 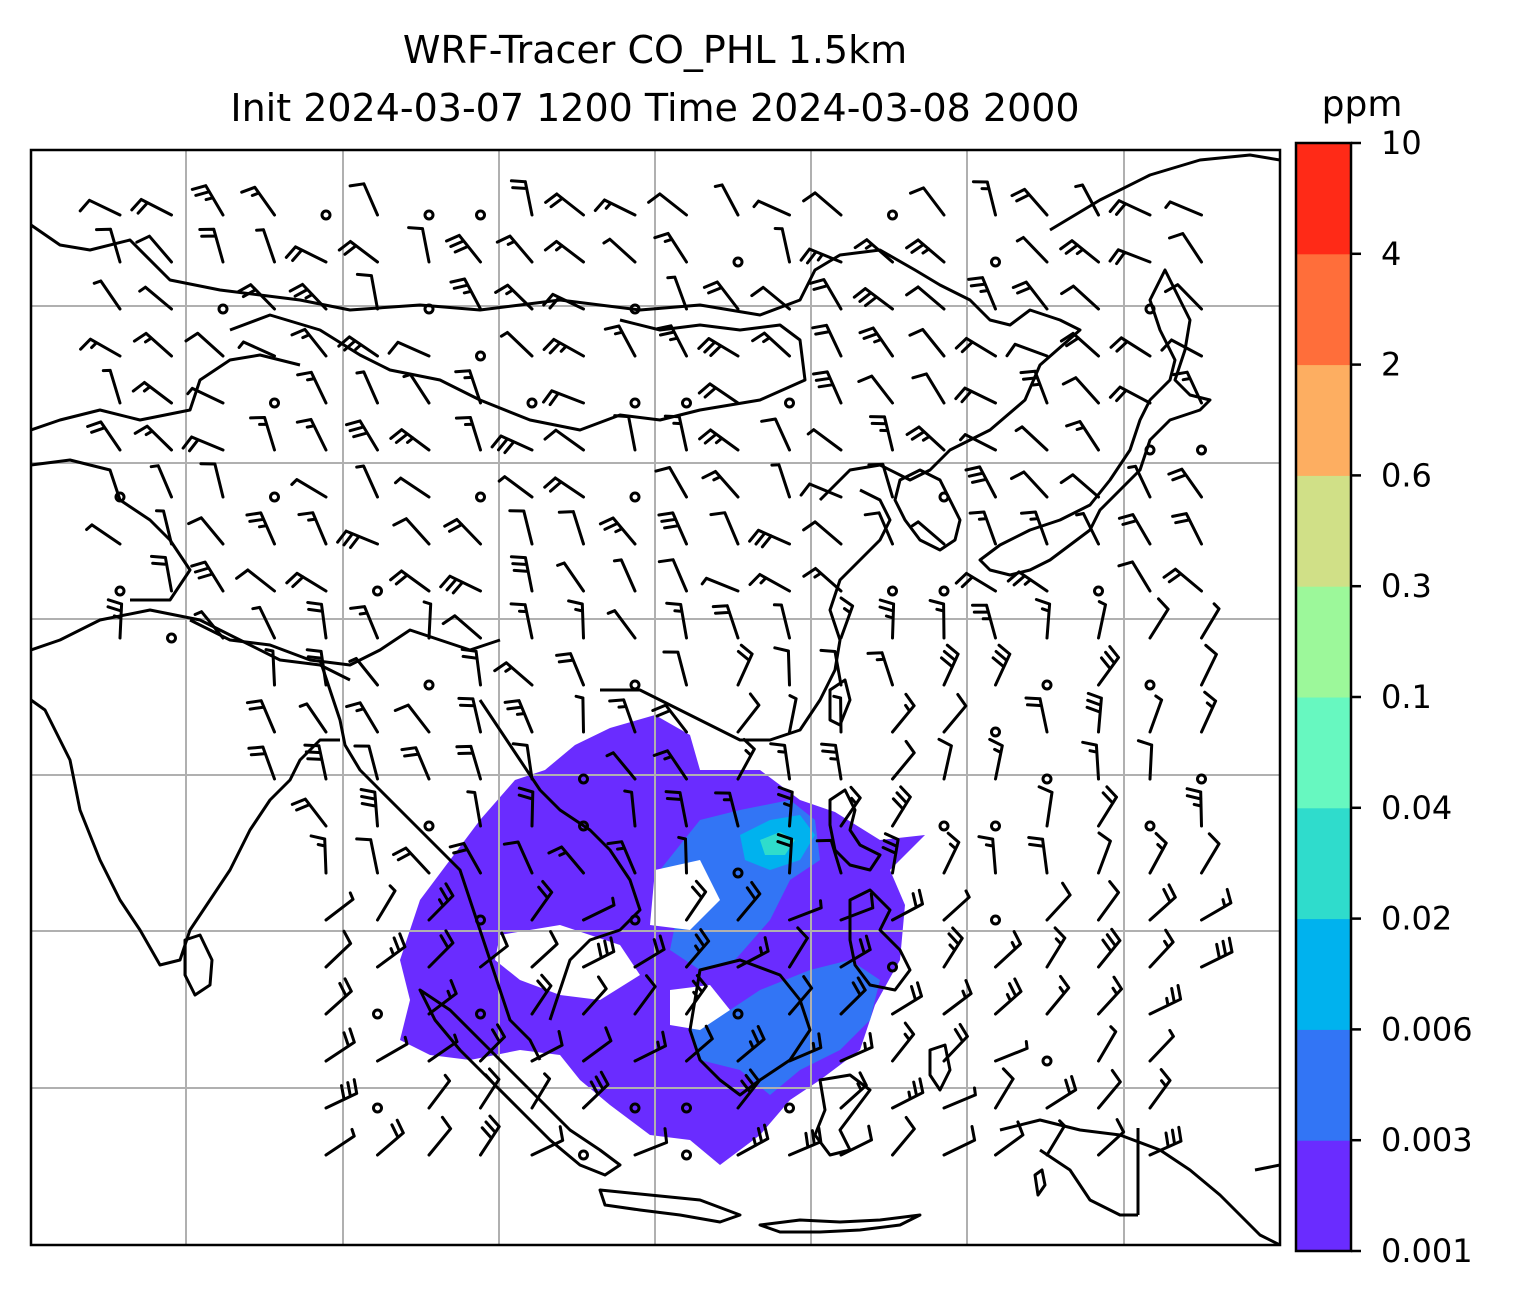 I want to click on coastline-sulawesi, so click(x=842, y=1115).